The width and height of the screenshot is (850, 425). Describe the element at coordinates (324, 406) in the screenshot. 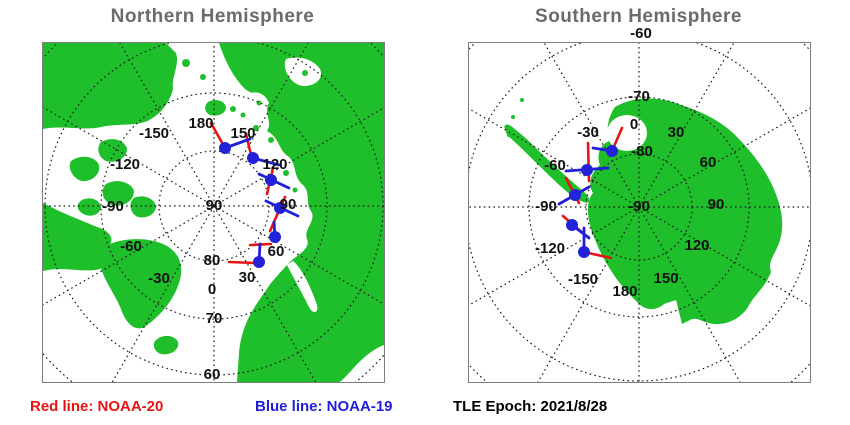

I see `legend-blue-line: Blue line: NOAA-19` at that location.